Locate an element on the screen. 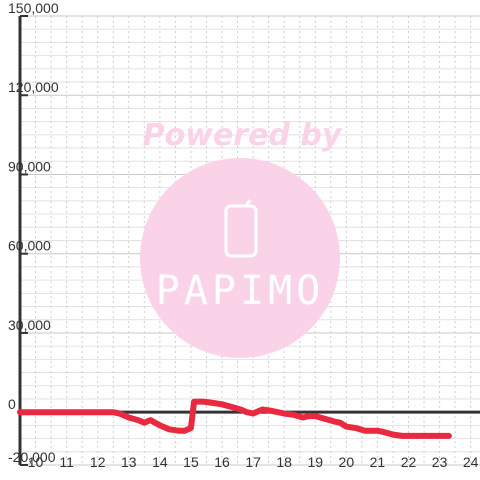 This screenshot has width=480, height=480. y-tick-label: 90,000 is located at coordinates (29, 166).